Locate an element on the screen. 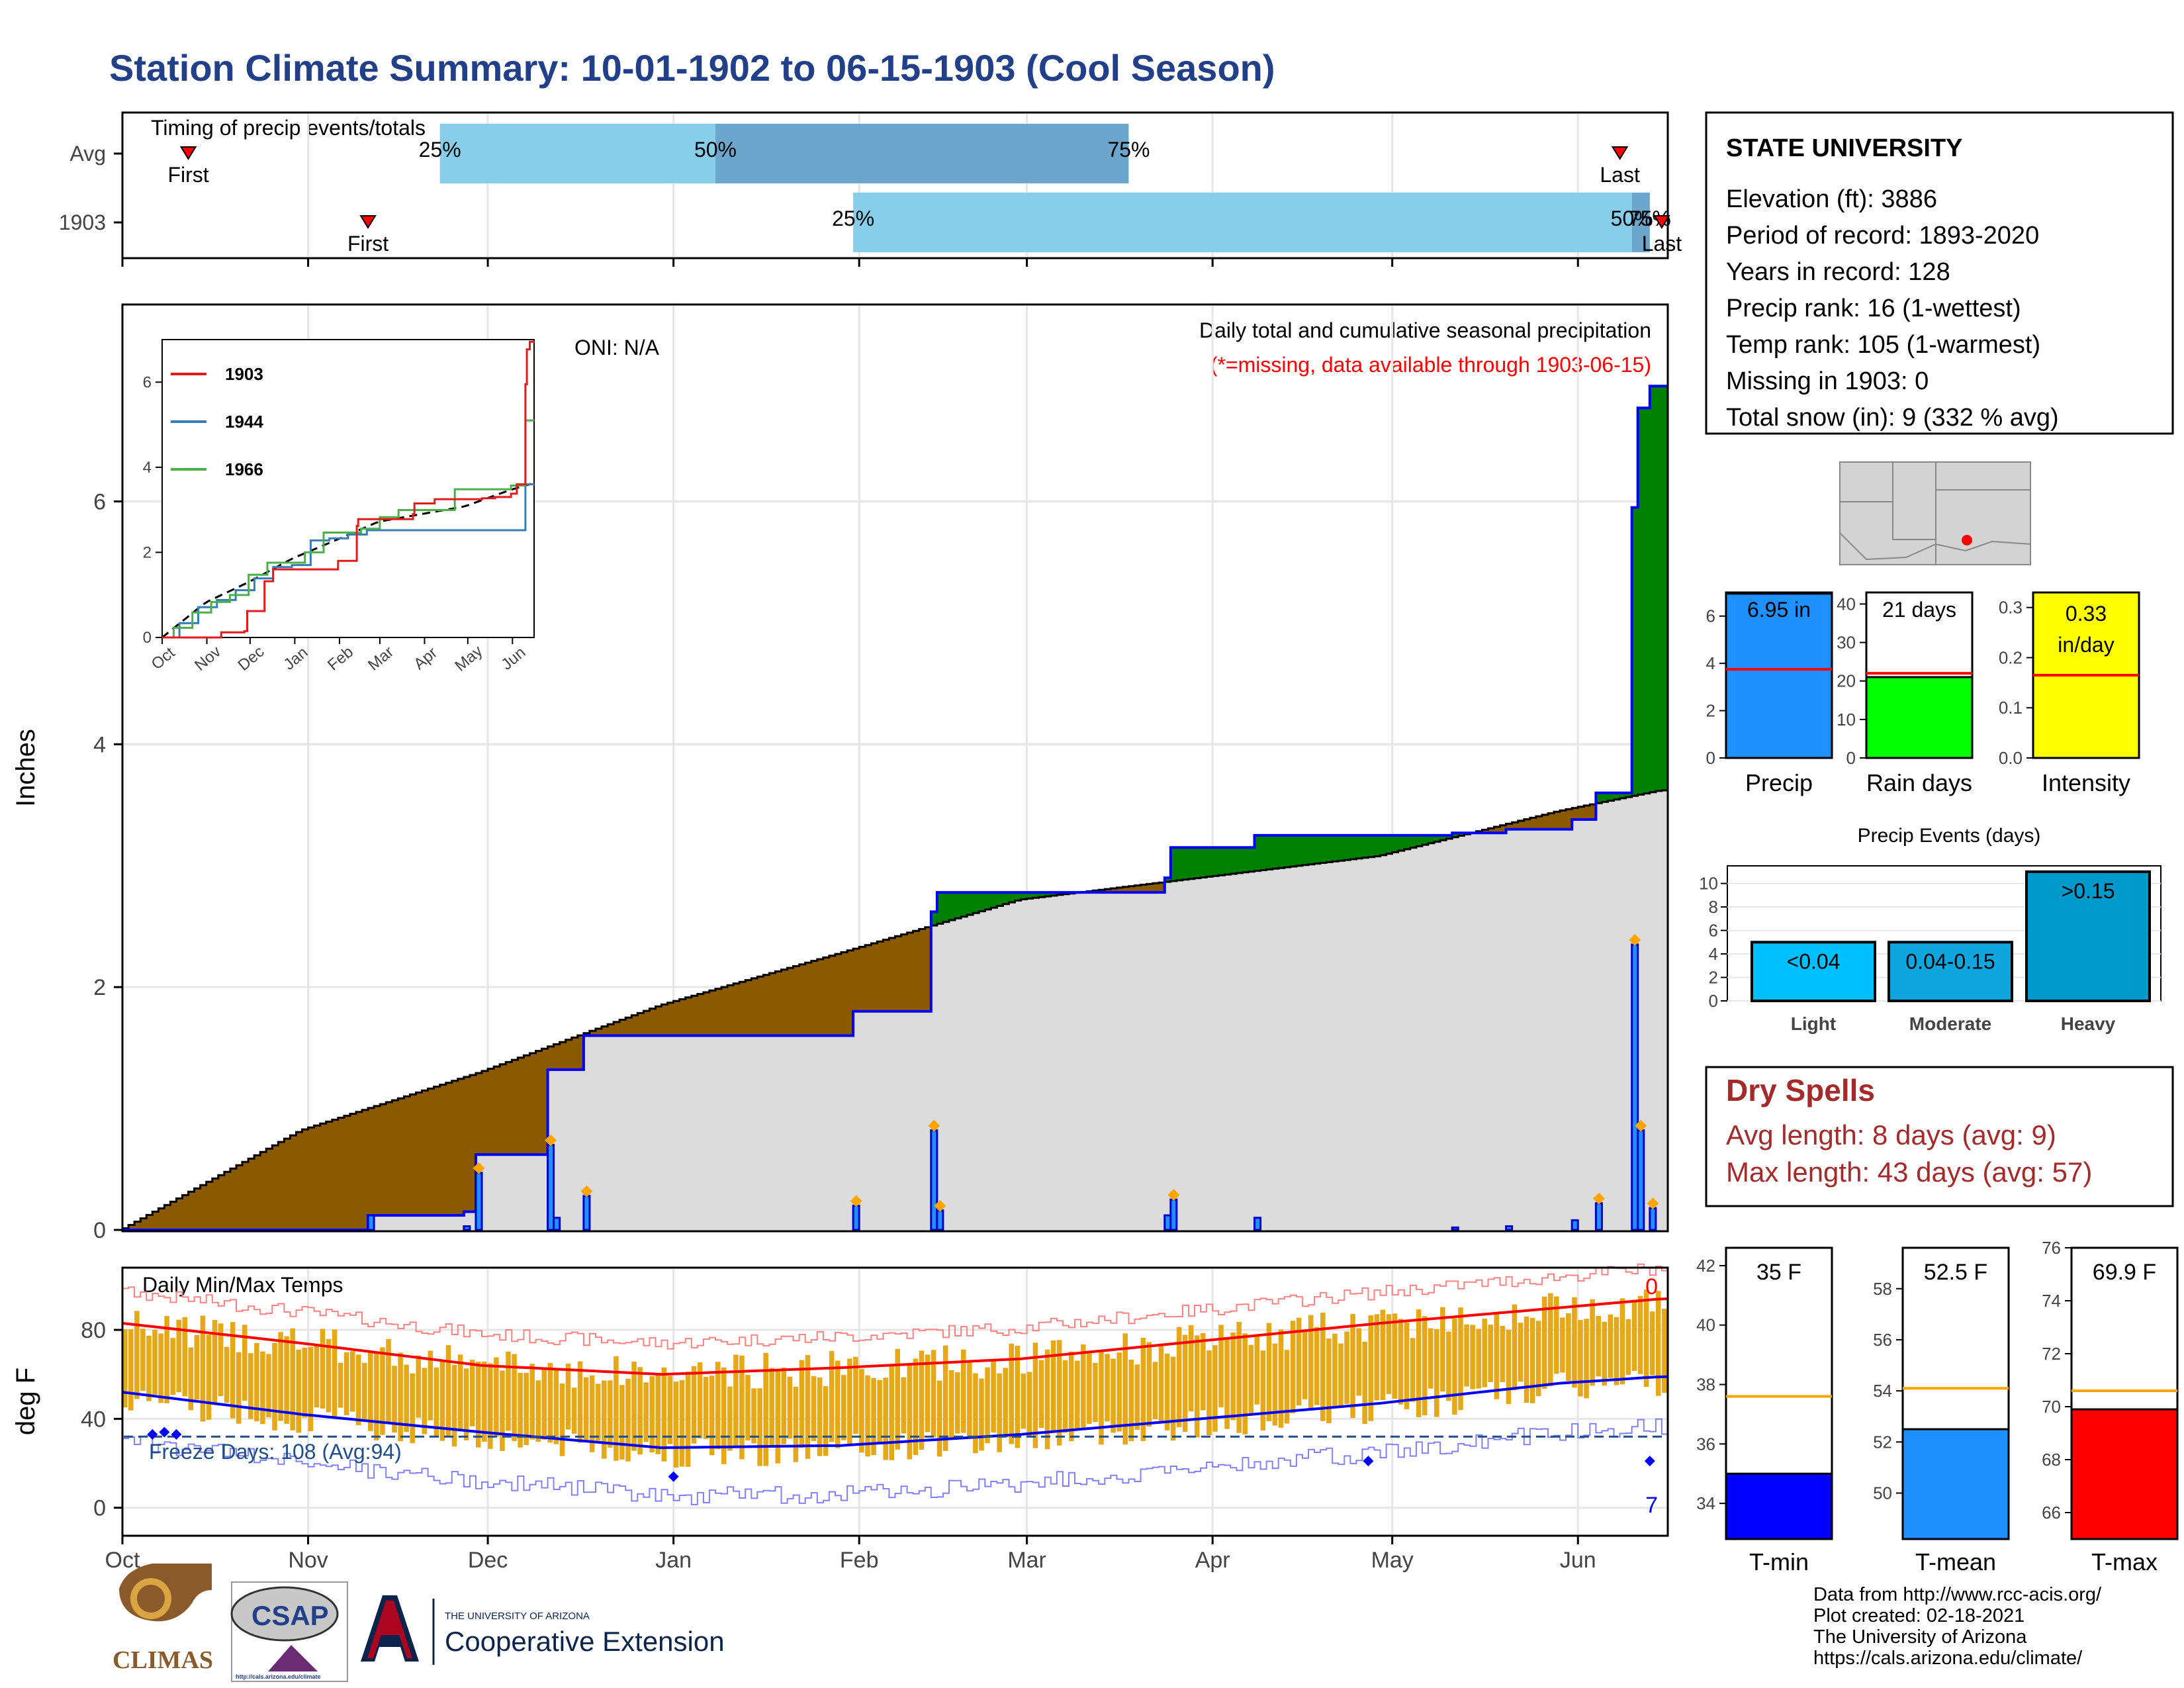 This screenshot has width=2184, height=1688. smallbar-ytick-label: 0.2 is located at coordinates (2011, 657).